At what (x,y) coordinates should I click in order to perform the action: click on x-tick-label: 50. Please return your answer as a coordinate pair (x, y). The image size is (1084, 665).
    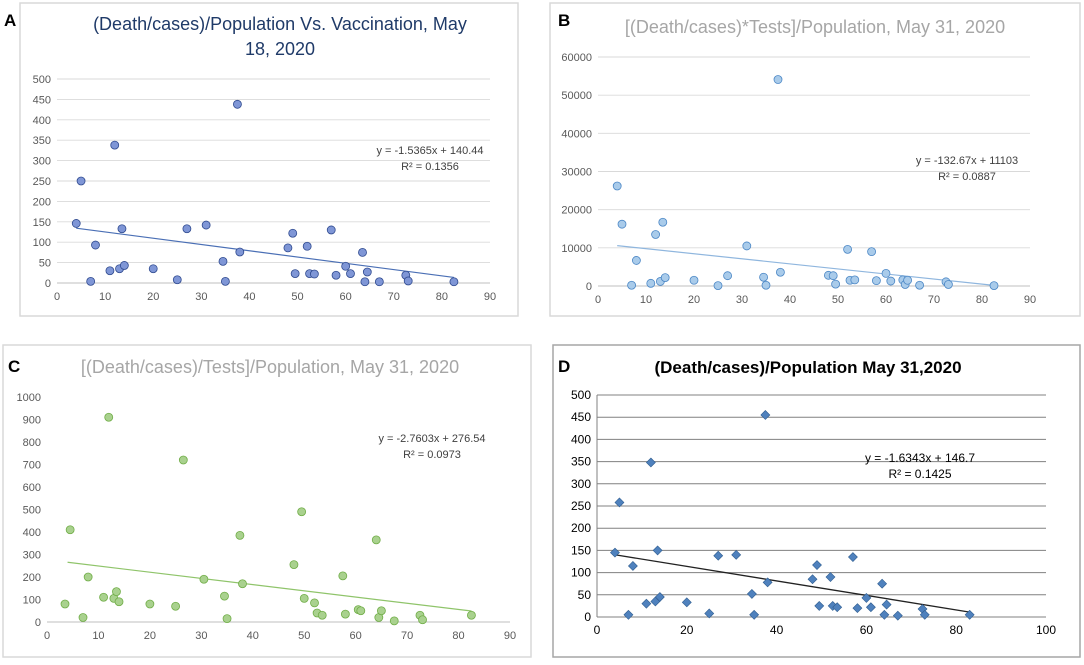
    Looking at the image, I should click on (838, 300).